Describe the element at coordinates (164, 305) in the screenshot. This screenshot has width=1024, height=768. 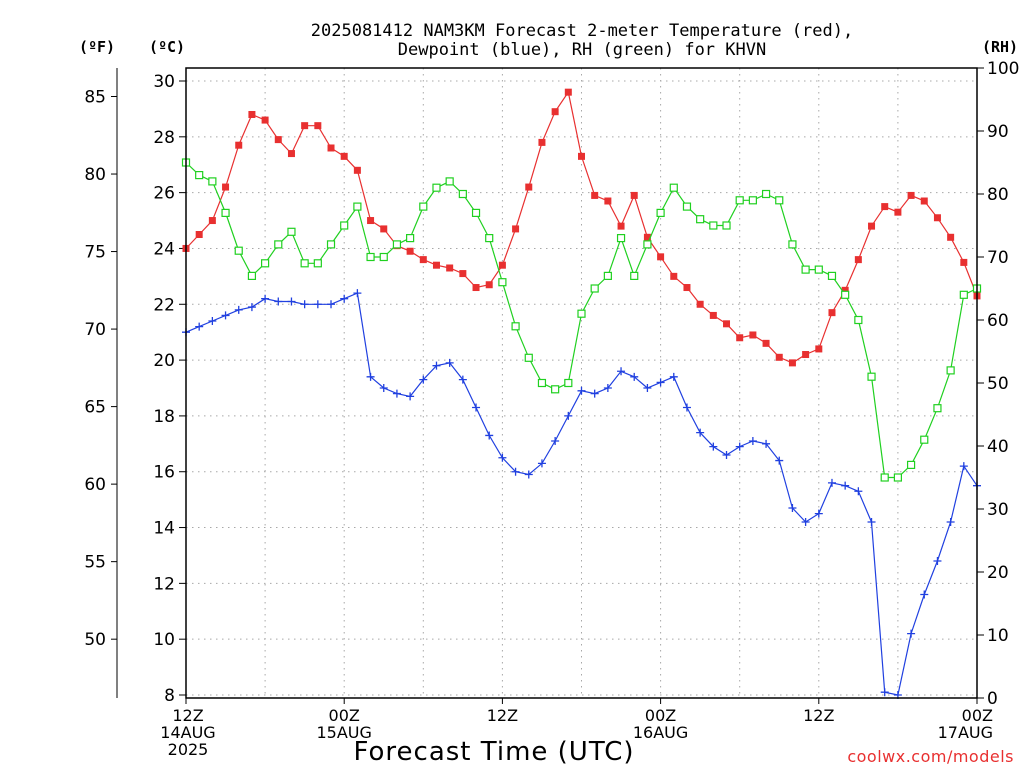
I see `celsius-tick-label: 22` at that location.